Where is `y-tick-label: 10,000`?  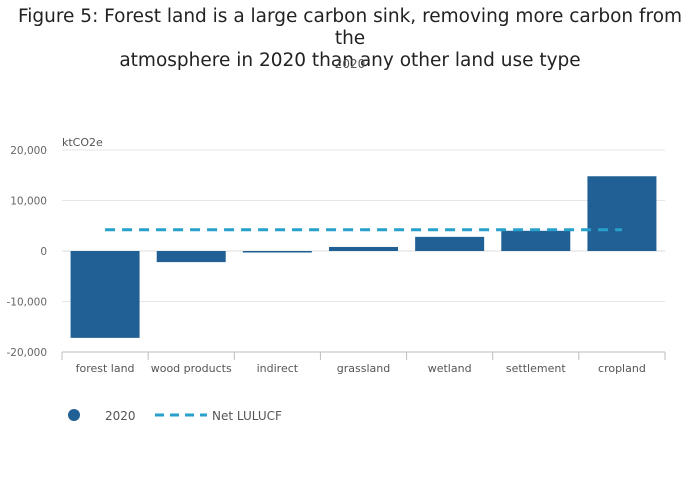 y-tick-label: 10,000 is located at coordinates (28, 202).